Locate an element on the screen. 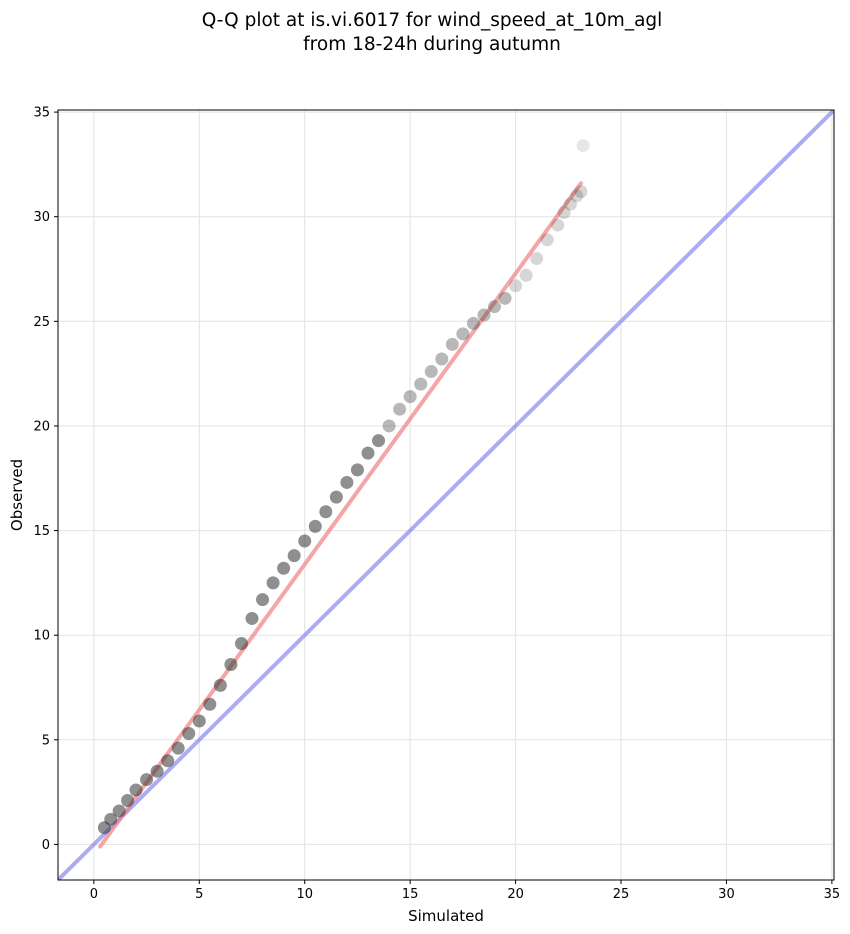 This screenshot has height=934, width=850. x-axis-label: Simulated is located at coordinates (446, 916).